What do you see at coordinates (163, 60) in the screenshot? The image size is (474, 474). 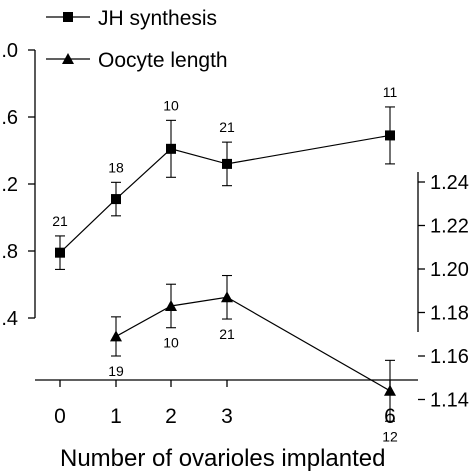 I see `legend-label: Oocyte length` at bounding box center [163, 60].